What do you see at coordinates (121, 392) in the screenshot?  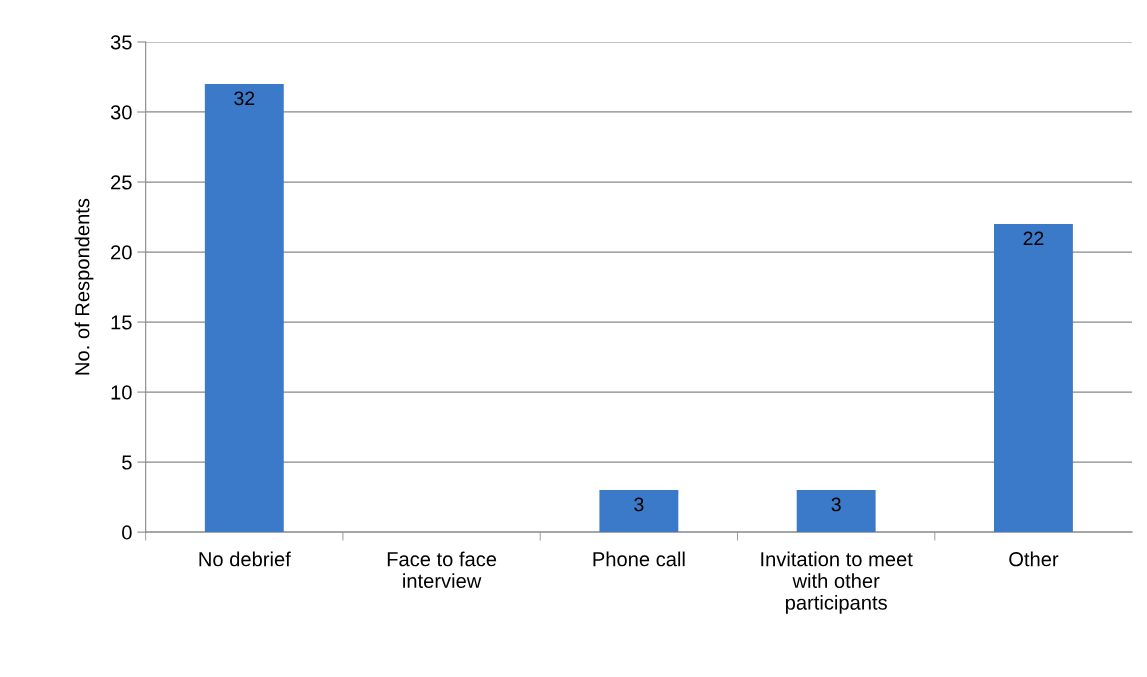 I see `y-tick-label: 10` at bounding box center [121, 392].